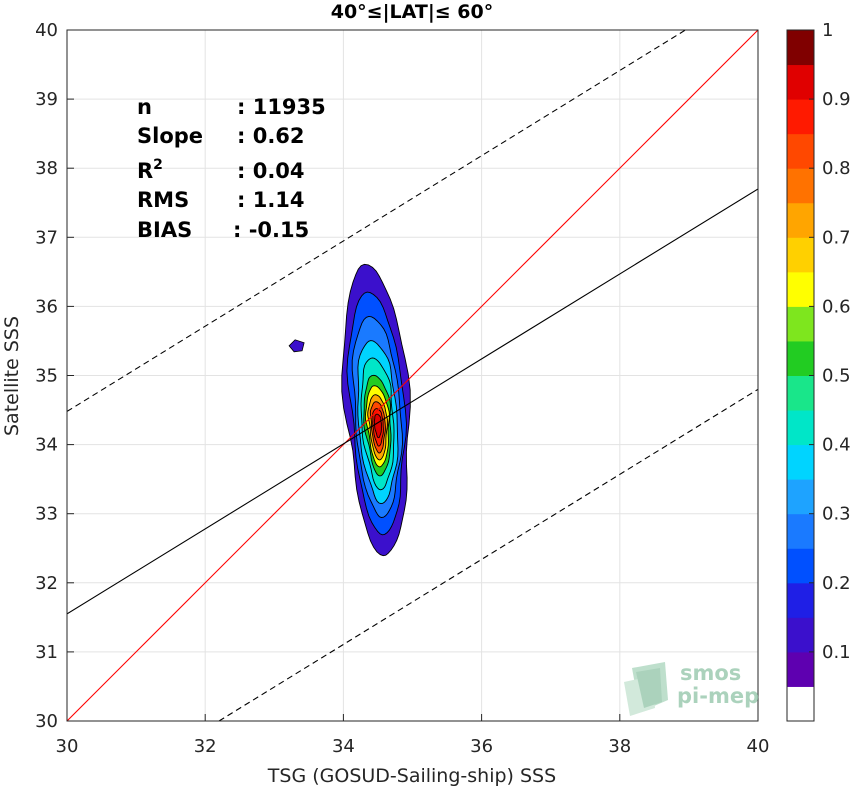  I want to click on stat-value: : 1.14, so click(271, 200).